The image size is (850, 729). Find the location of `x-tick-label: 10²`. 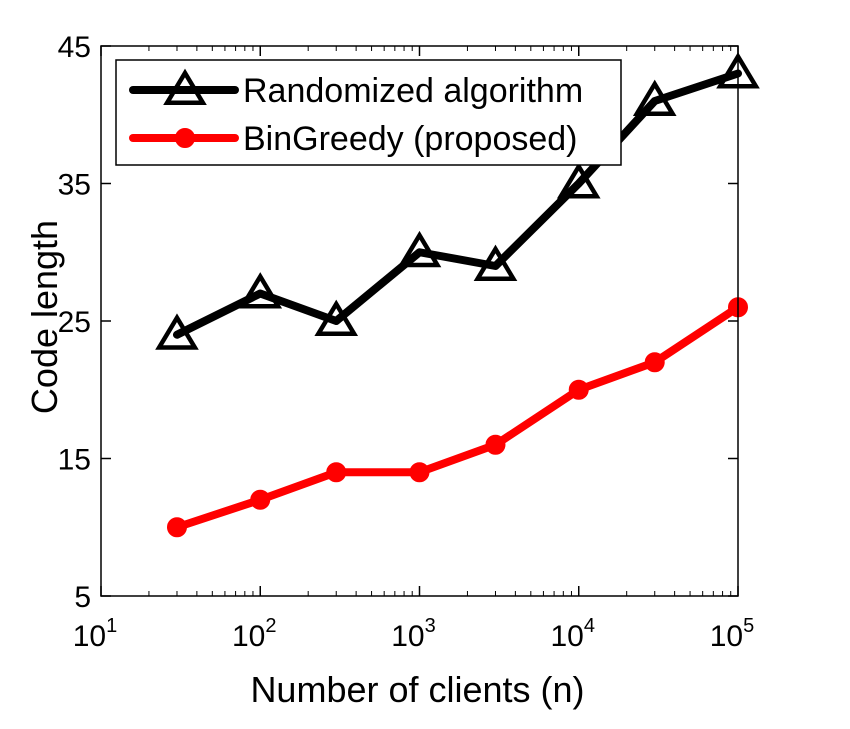

x-tick-label: 10² is located at coordinates (254, 634).